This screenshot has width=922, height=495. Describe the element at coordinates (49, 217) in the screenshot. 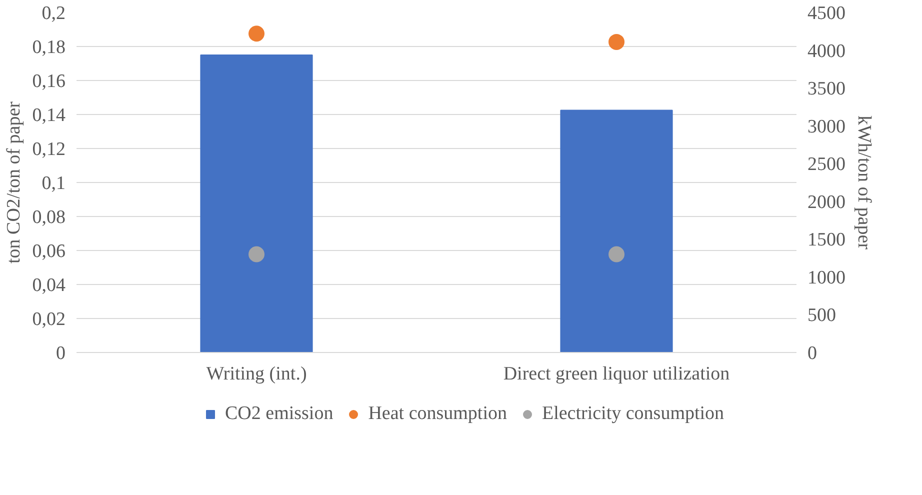

I see `y-tick-label: 0,08` at that location.